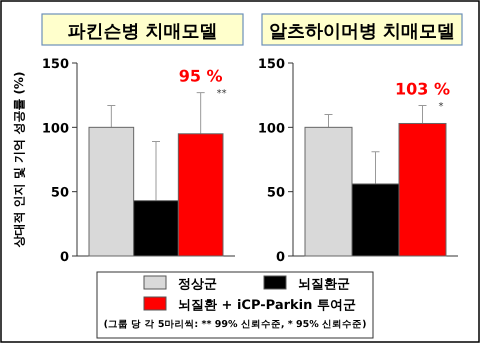 The height and width of the screenshot is (343, 480). I want to click on data-label: 103 %, so click(422, 88).